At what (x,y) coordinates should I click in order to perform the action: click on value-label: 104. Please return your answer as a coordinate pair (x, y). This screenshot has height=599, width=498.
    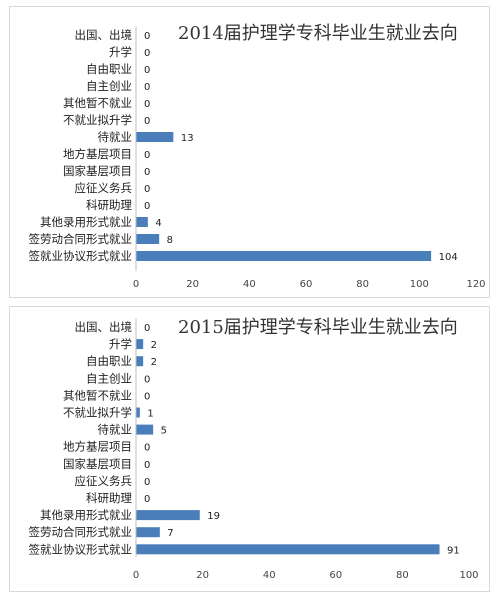
    Looking at the image, I should click on (448, 257).